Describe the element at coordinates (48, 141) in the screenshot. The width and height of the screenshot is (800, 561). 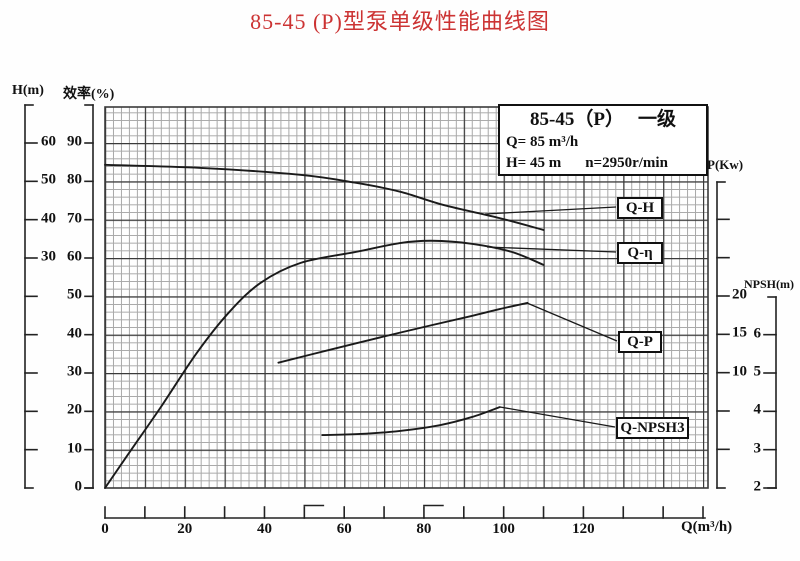
I see `h-axis-tick-label: 60` at that location.